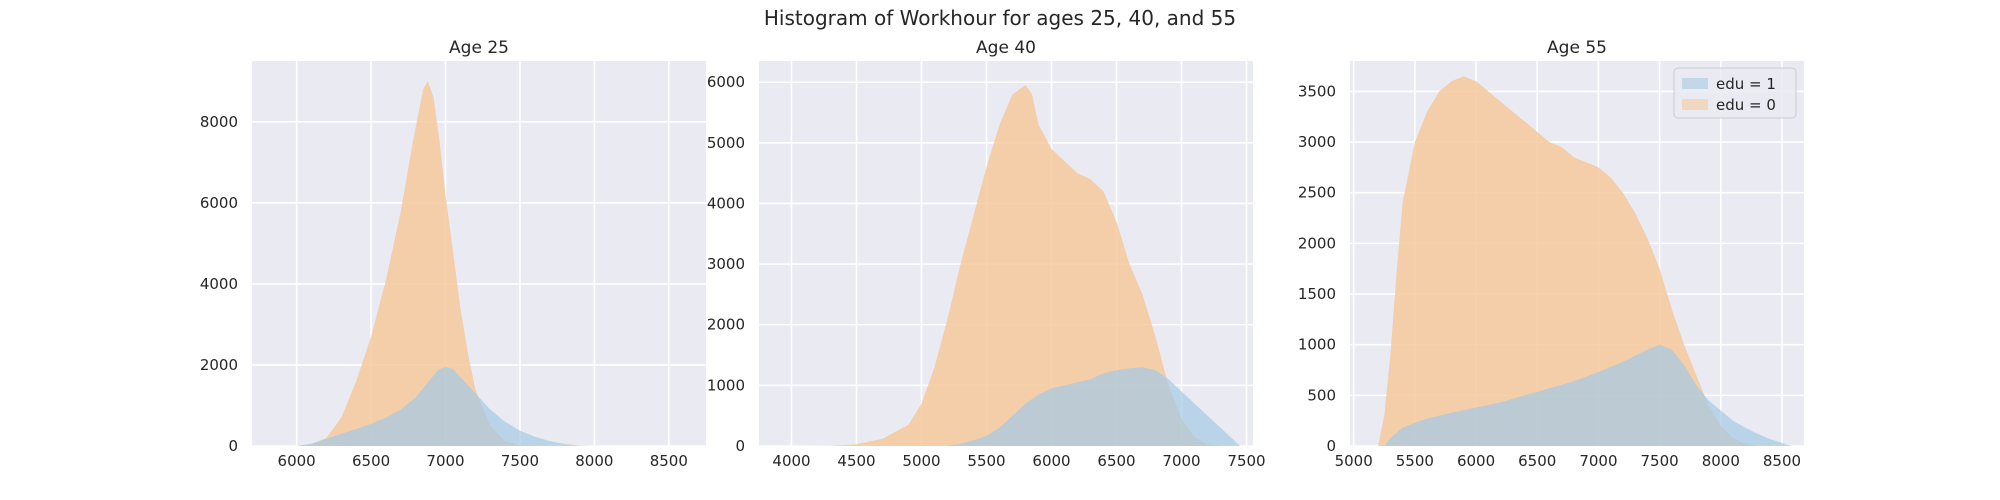 This screenshot has height=500, width=2000. Describe the element at coordinates (1006, 48) in the screenshot. I see `panel-title: Age 40` at that location.